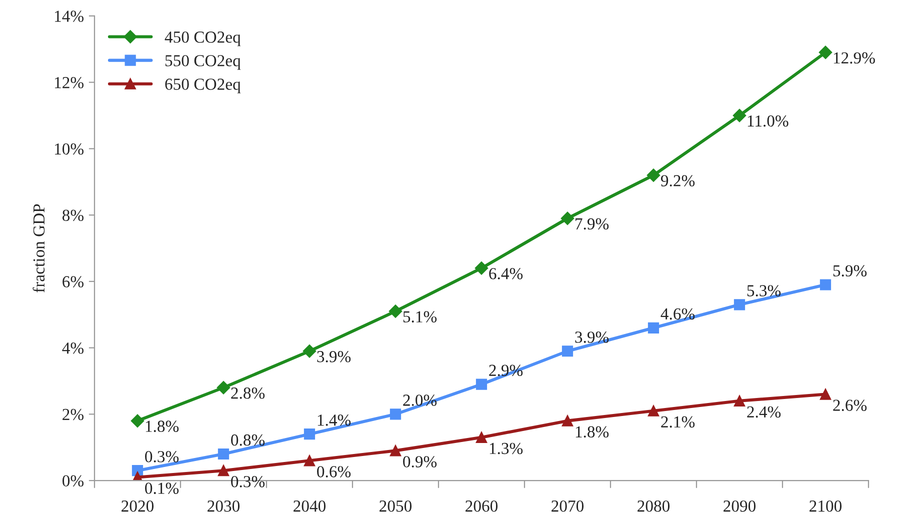  I want to click on data-label: 11.0%, so click(768, 121).